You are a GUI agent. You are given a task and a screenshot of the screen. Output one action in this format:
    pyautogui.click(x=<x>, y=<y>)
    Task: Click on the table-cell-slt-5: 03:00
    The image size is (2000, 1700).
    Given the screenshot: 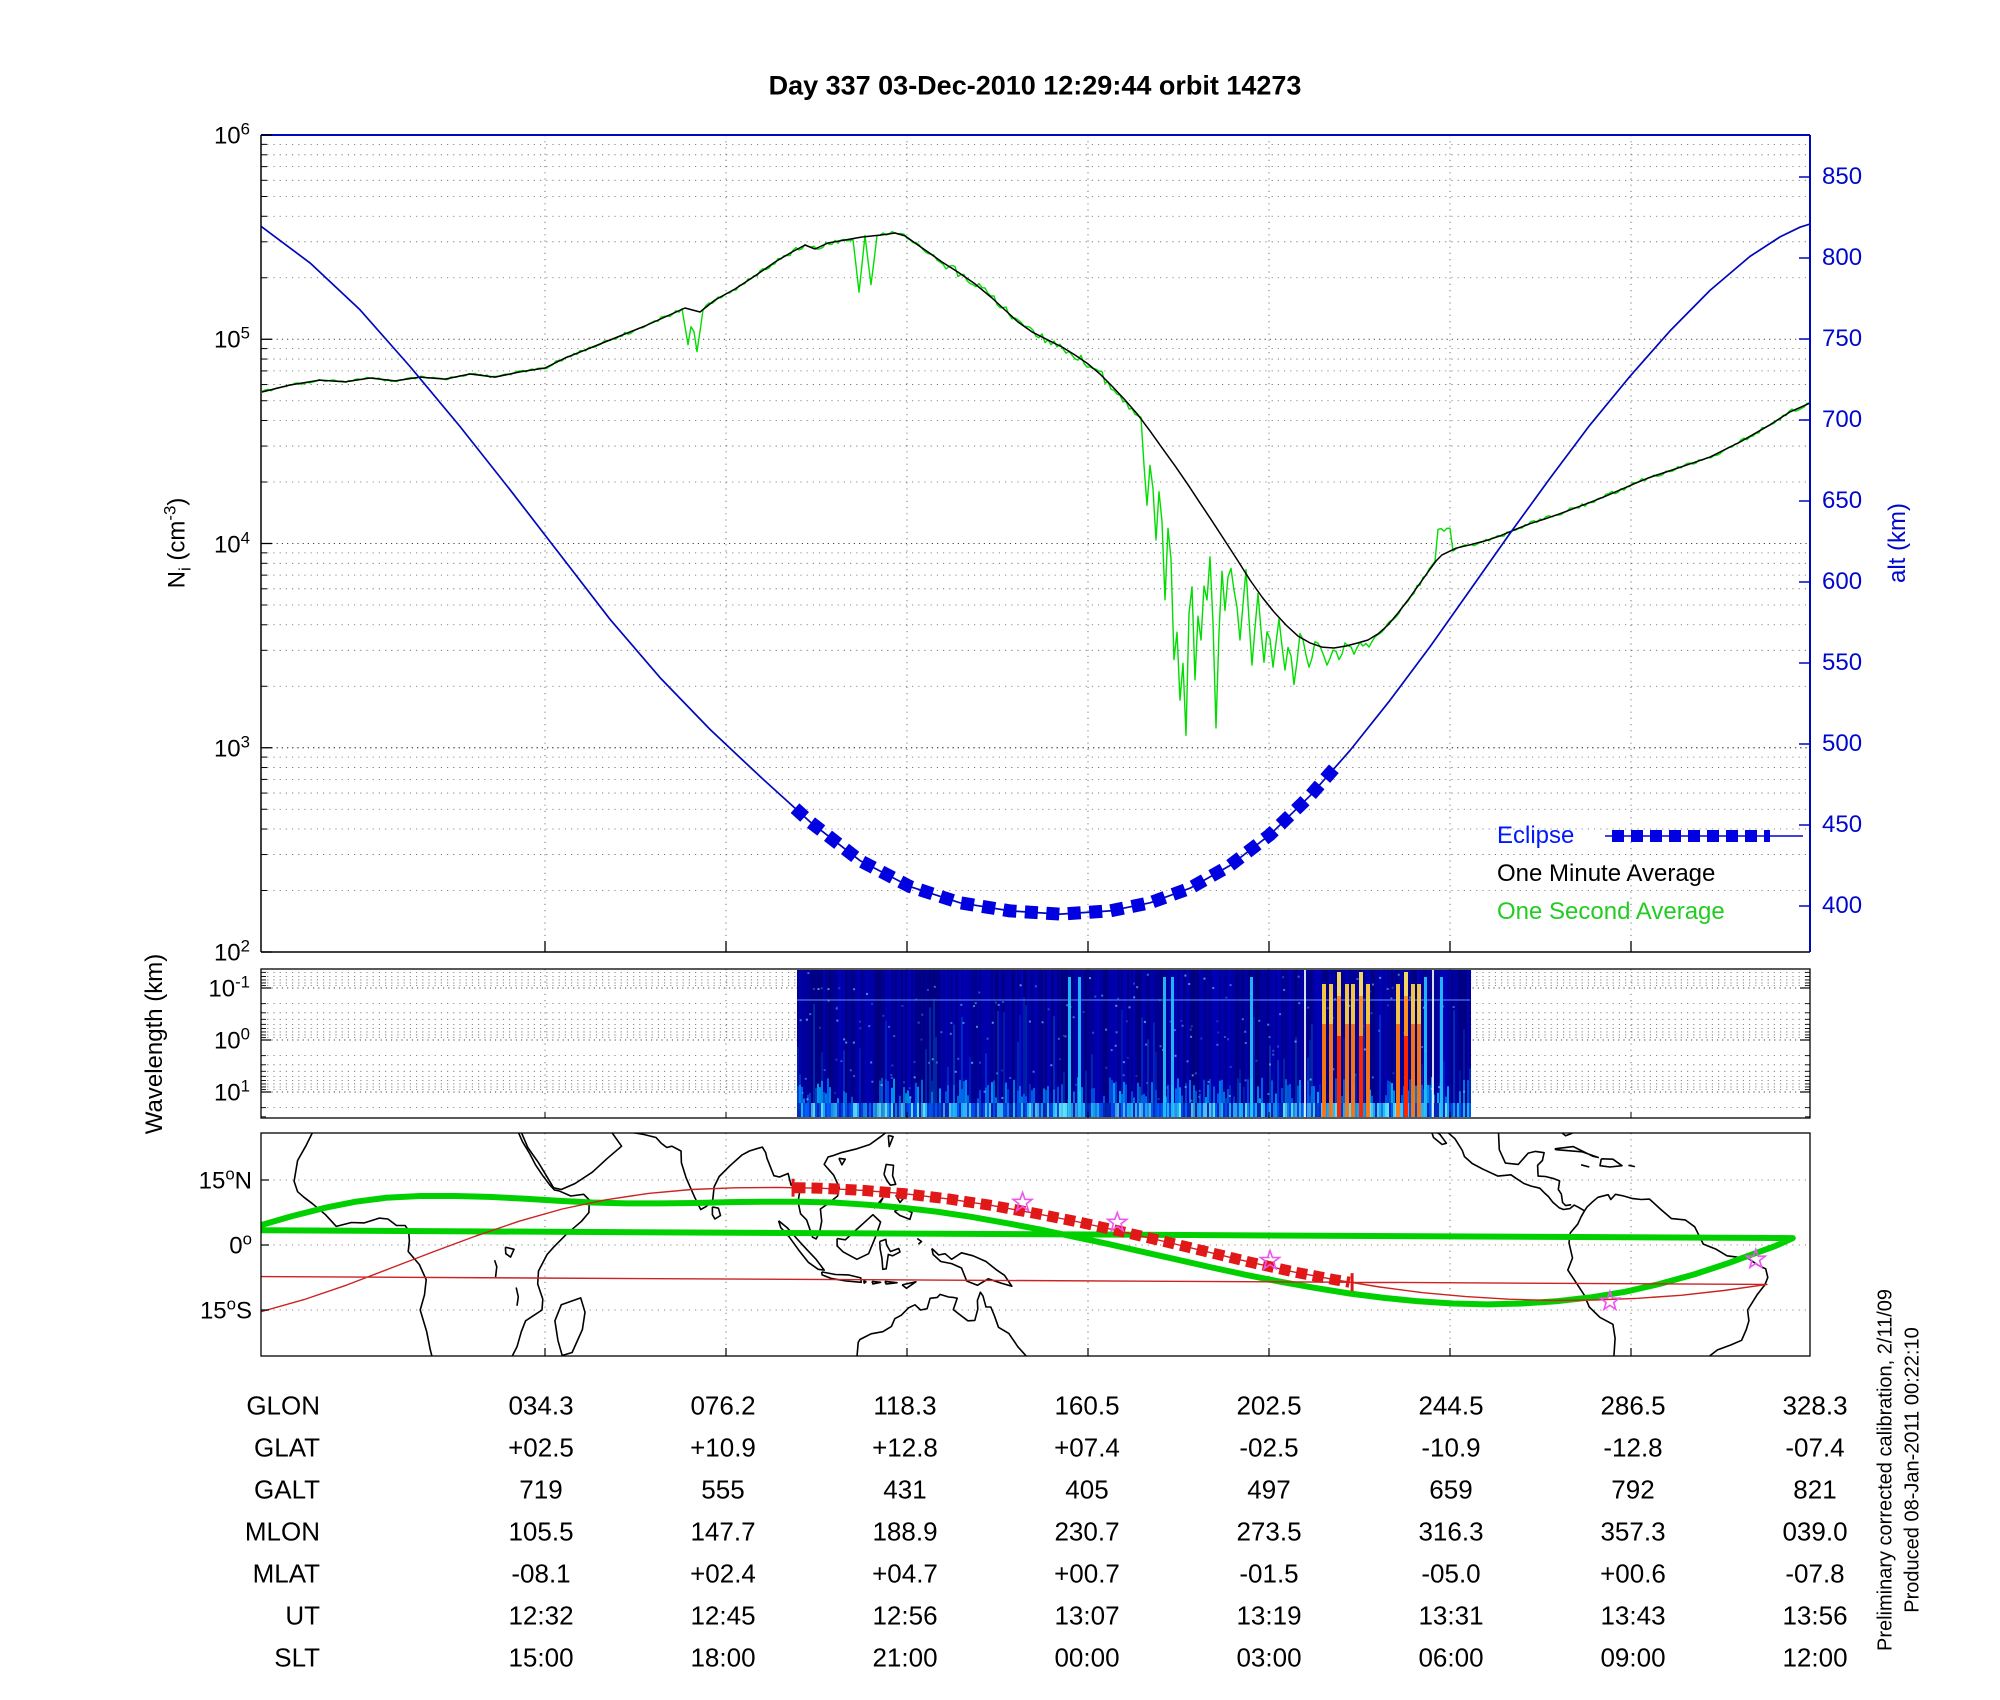 What is the action you would take?
    pyautogui.click(x=1269, y=1657)
    